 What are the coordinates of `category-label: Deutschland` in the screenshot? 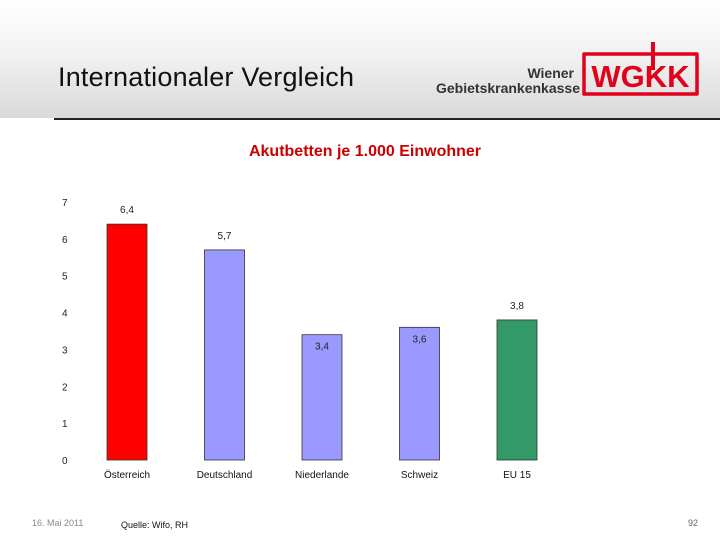 It's located at (225, 475).